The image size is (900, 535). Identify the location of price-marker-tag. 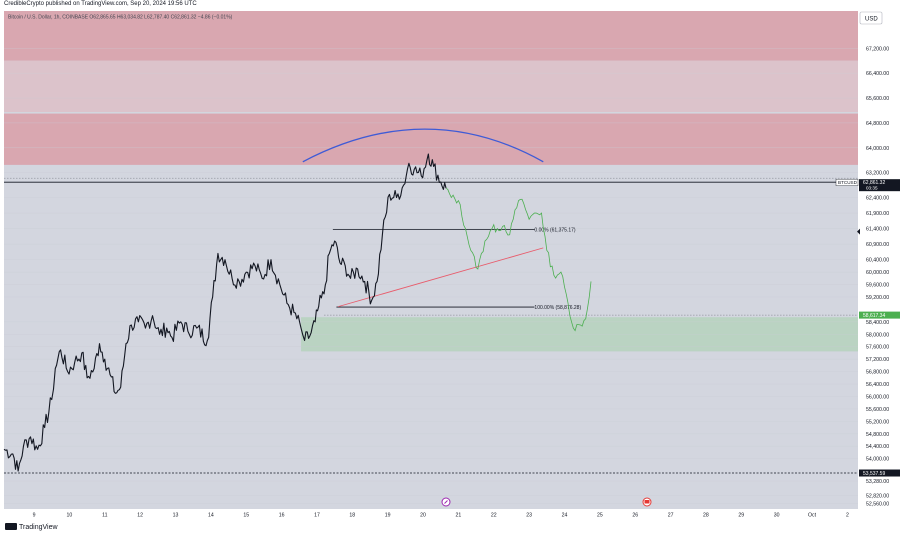
(879, 315).